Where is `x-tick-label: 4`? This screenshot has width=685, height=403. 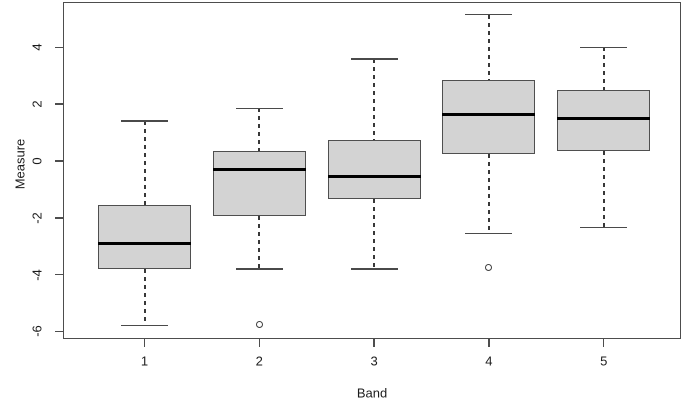 x-tick-label: 4 is located at coordinates (489, 361).